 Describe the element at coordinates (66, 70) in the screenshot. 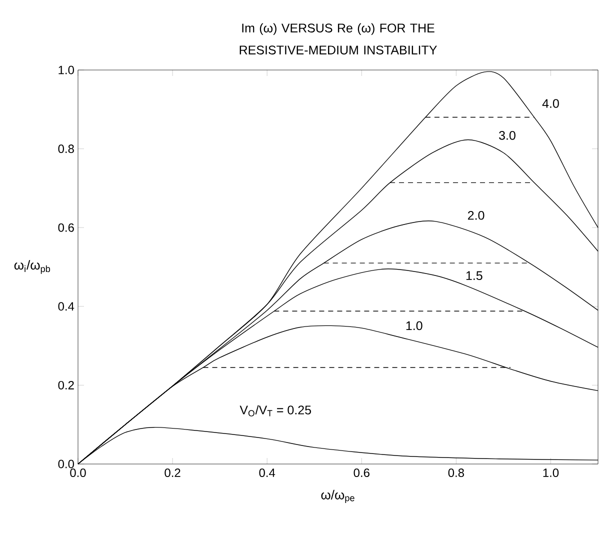

I see `y-tick-label: 1.0` at that location.